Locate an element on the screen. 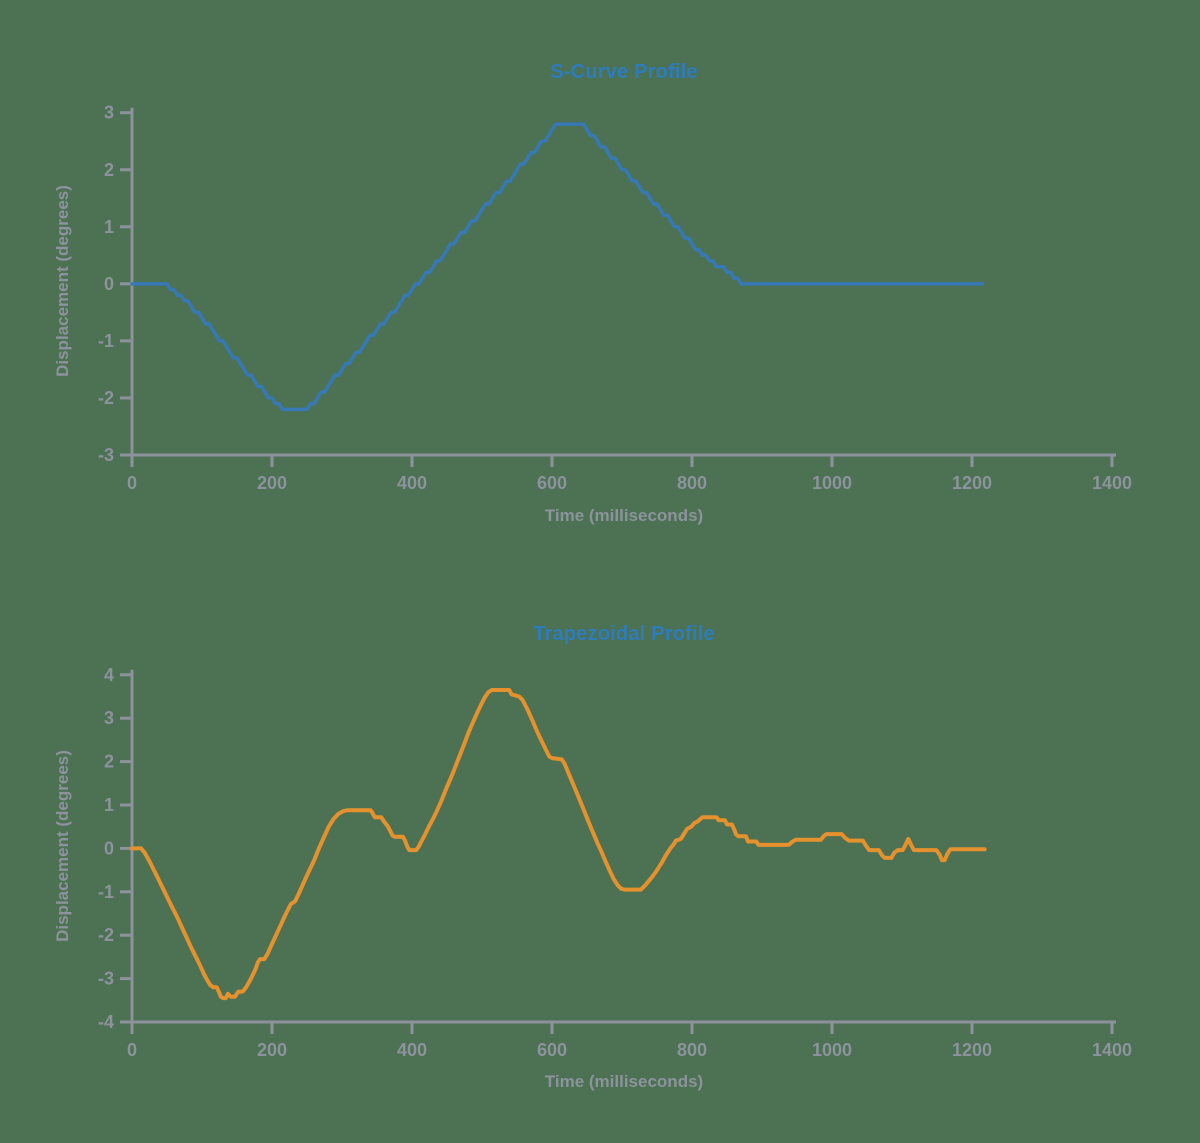  chart-1-y-tick-label: 1 is located at coordinates (109, 805).